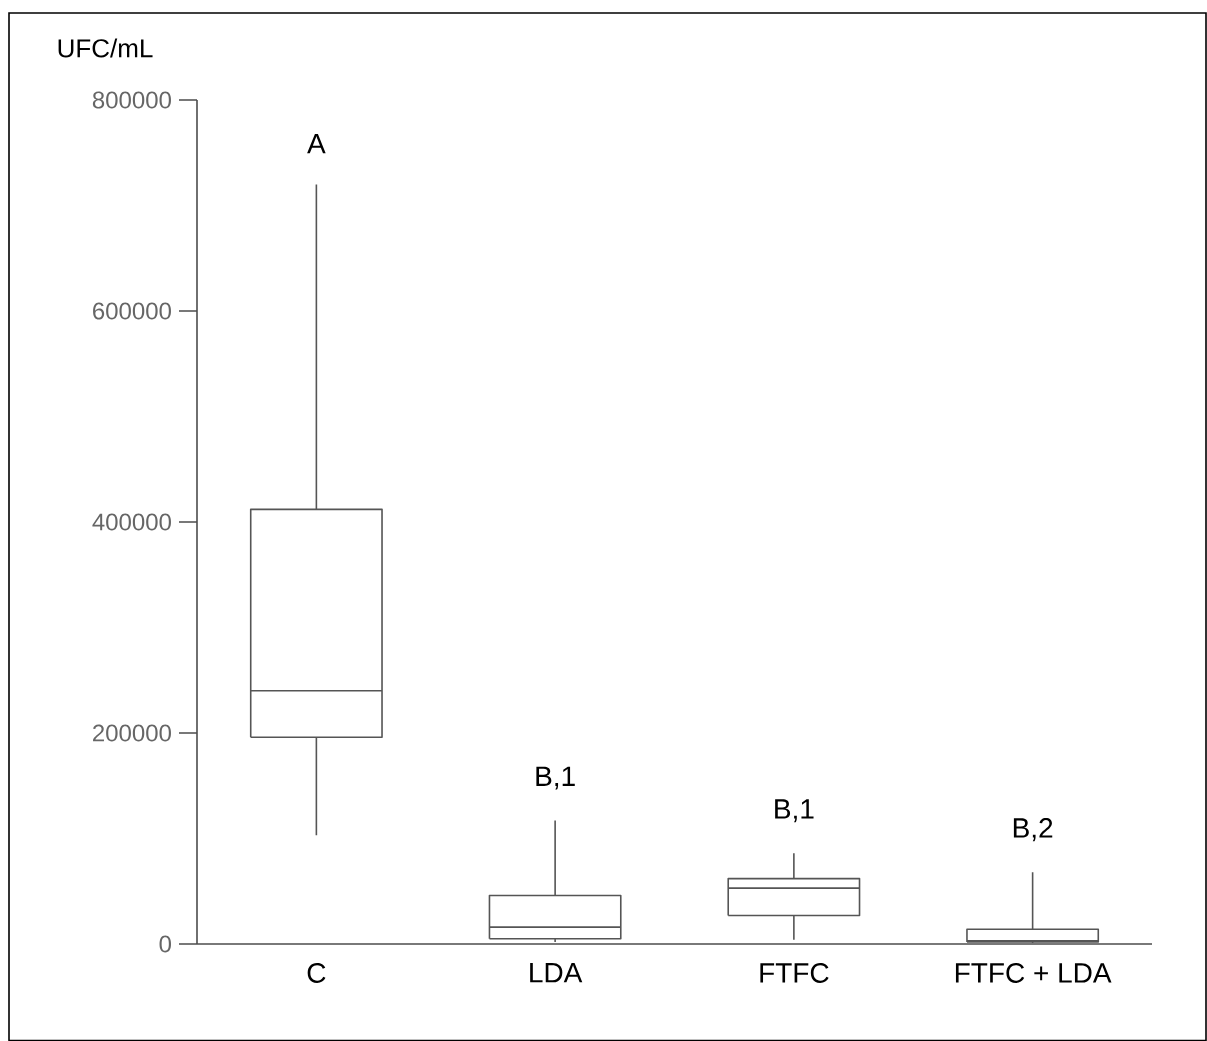 The width and height of the screenshot is (1207, 1041). I want to click on y-axis-title: UFC/mL, so click(105, 48).